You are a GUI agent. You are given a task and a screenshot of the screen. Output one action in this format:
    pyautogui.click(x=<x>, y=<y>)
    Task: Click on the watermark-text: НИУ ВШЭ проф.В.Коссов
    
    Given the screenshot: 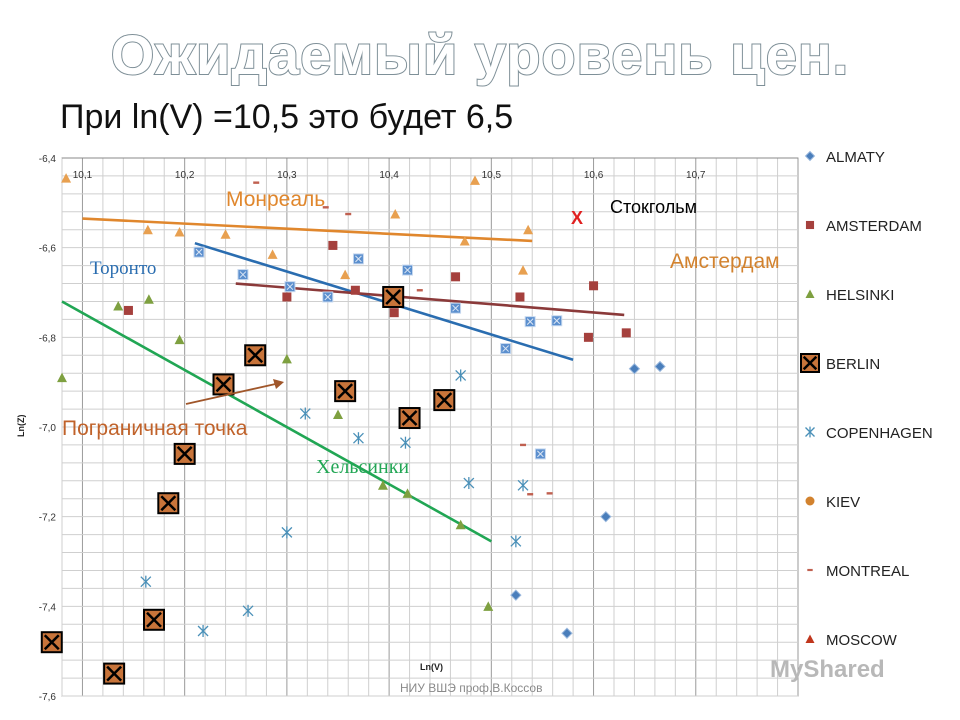 What is the action you would take?
    pyautogui.click(x=471, y=688)
    